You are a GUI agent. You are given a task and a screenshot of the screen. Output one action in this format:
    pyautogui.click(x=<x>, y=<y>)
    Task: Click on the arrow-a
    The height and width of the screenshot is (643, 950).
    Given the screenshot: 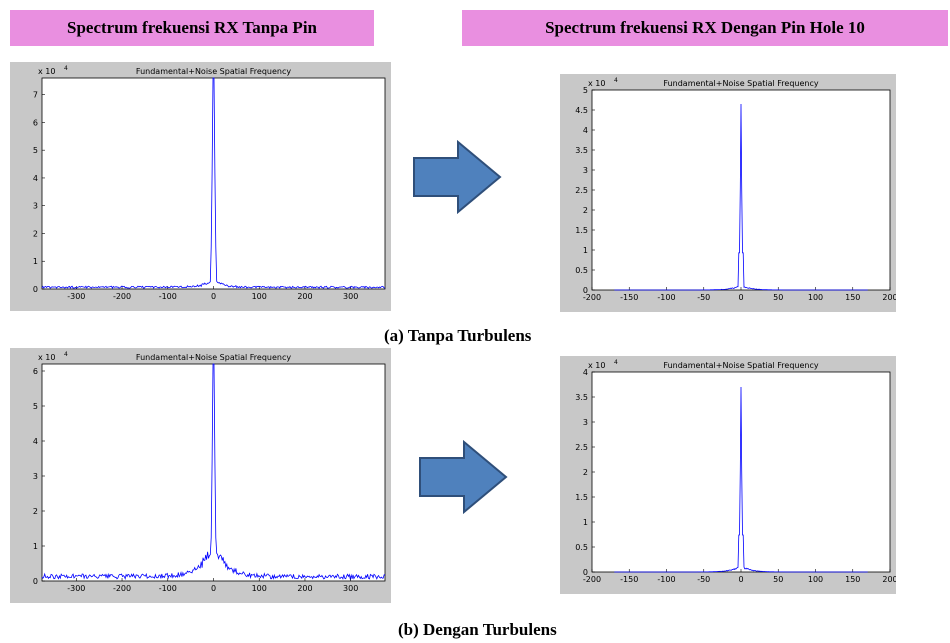 What is the action you would take?
    pyautogui.click(x=457, y=179)
    